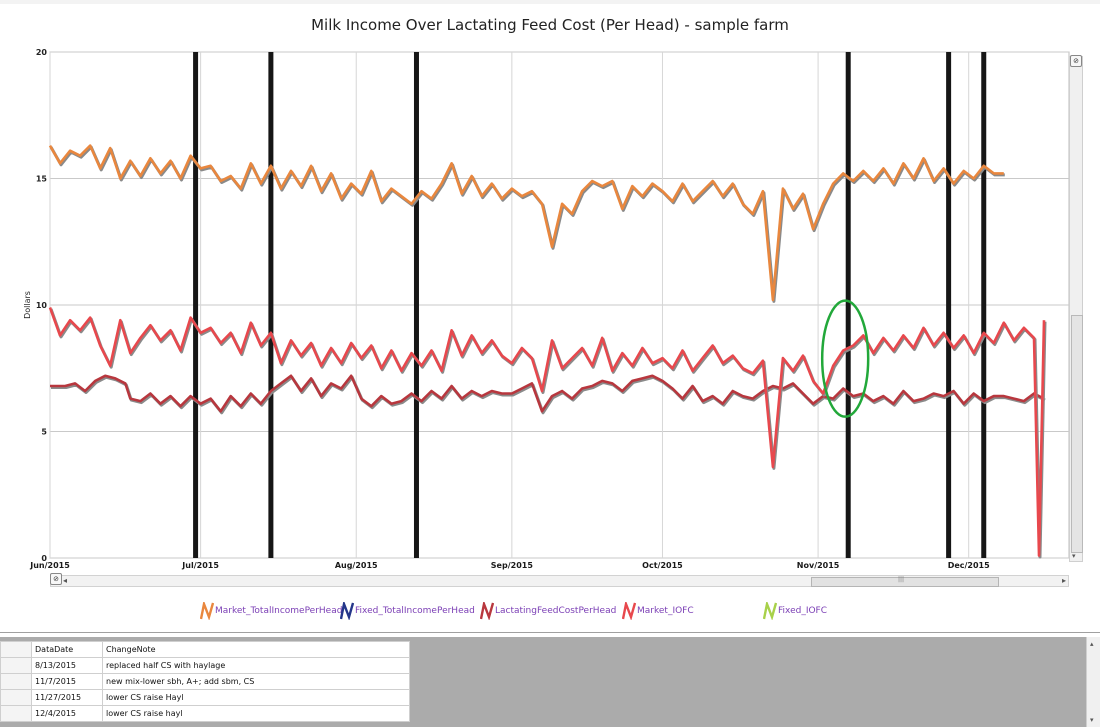  Describe the element at coordinates (665, 611) in the screenshot. I see `legend-label: Market_IOFC` at that location.